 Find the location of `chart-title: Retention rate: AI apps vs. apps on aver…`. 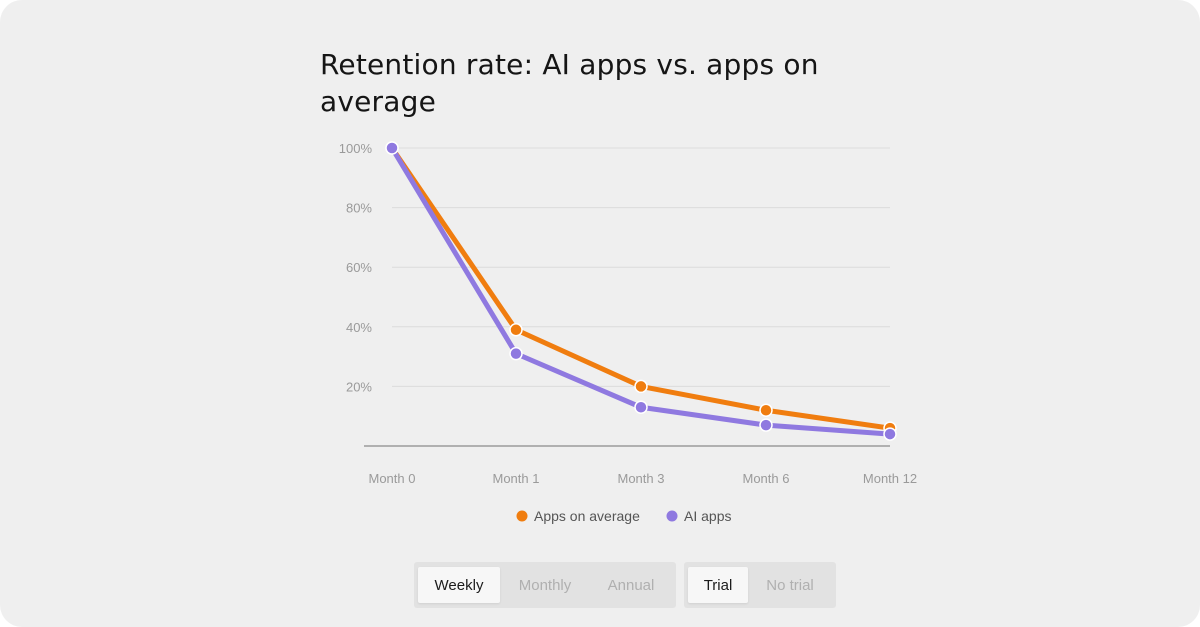

chart-title: Retention rate: AI apps vs. apps on aver… is located at coordinates (569, 83).